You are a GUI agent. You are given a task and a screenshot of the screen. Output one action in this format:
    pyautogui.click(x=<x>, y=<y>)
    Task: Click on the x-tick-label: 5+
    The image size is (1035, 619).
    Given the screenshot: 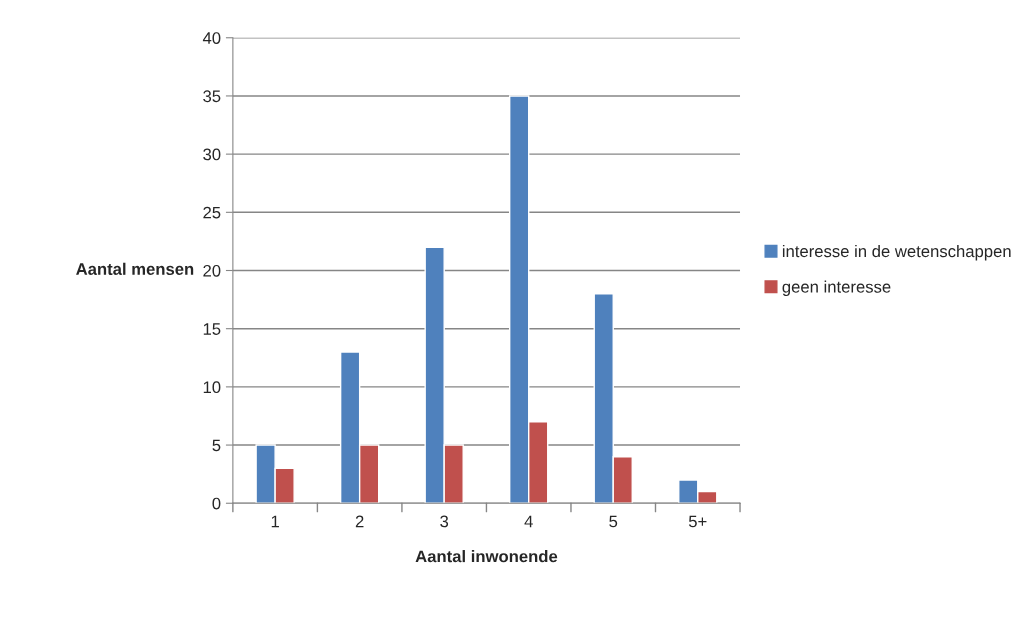 What is the action you would take?
    pyautogui.click(x=697, y=521)
    